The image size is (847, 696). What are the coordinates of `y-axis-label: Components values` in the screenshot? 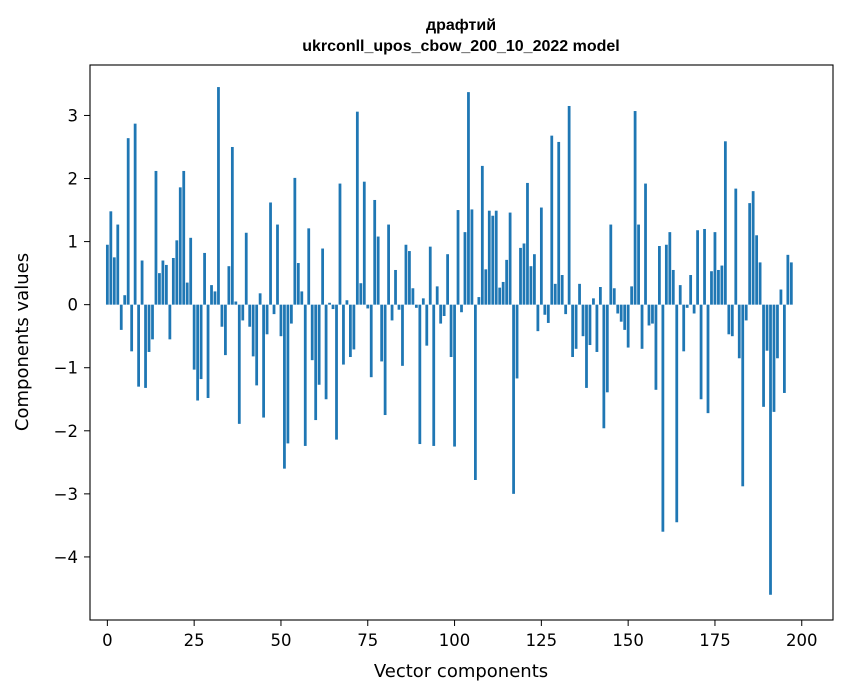 It's located at (22, 342).